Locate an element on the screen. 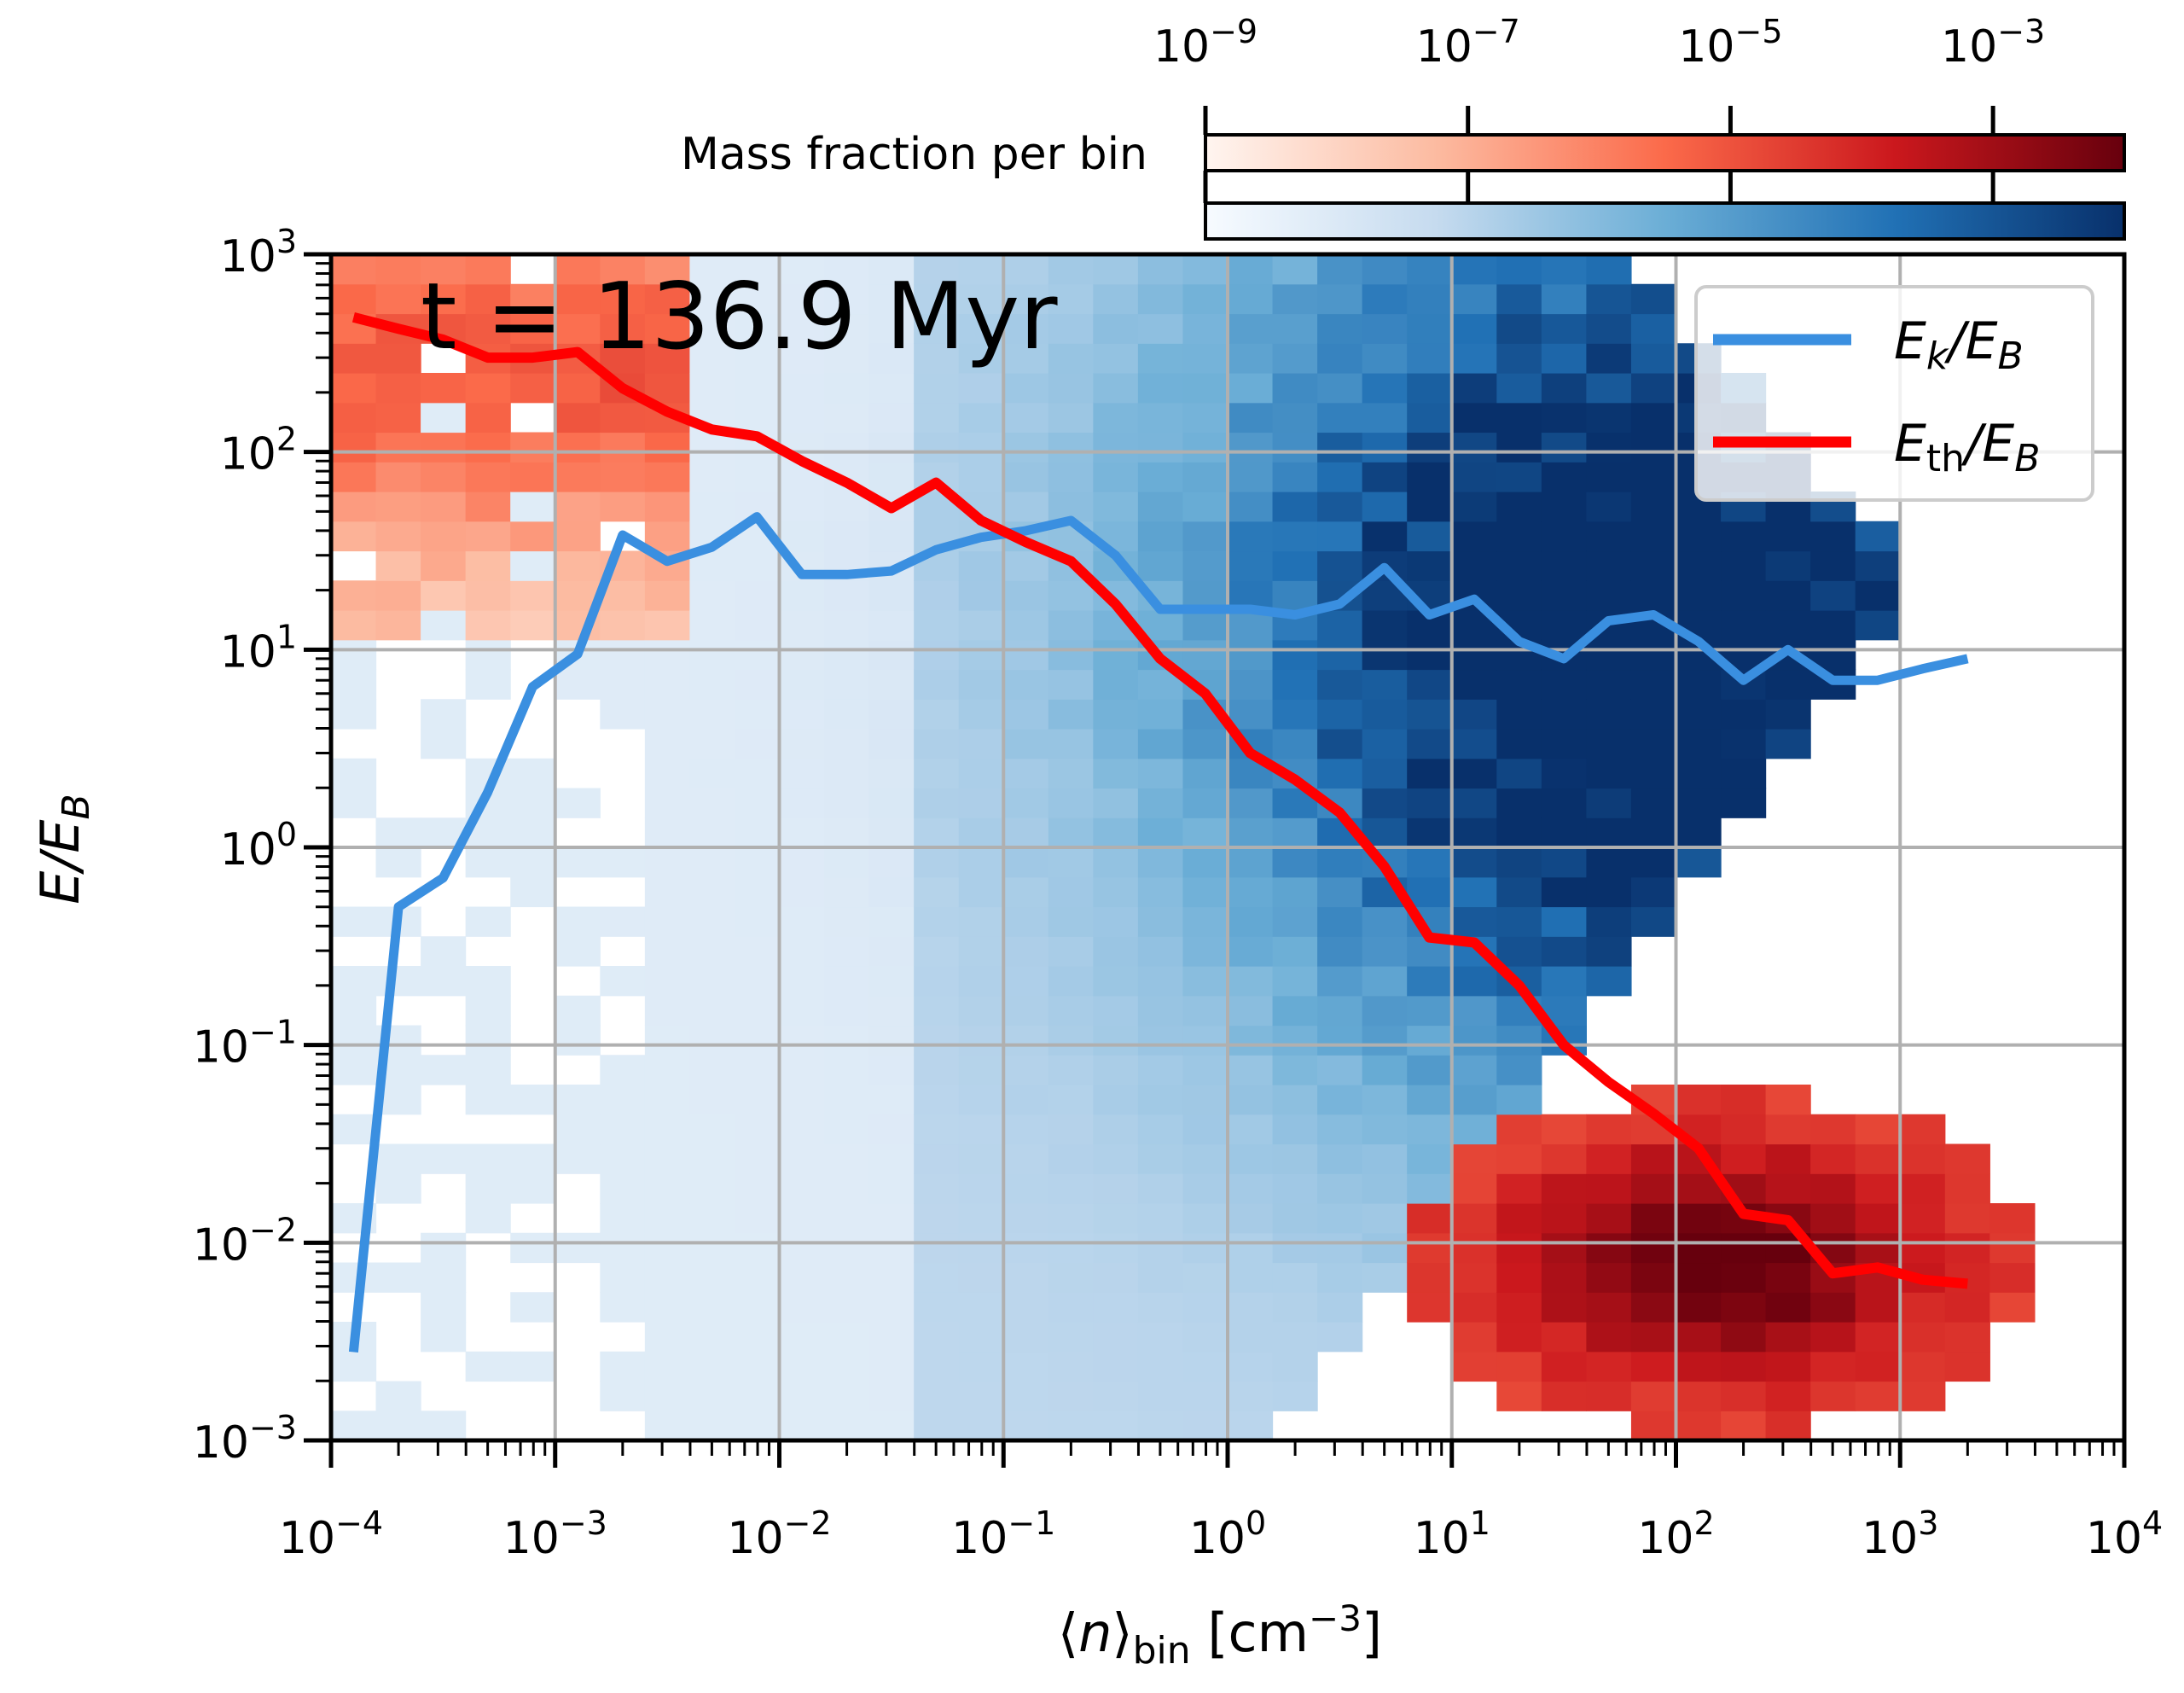 The image size is (2184, 1693). x-tick-label: 10⁻⁴ is located at coordinates (331, 1534).